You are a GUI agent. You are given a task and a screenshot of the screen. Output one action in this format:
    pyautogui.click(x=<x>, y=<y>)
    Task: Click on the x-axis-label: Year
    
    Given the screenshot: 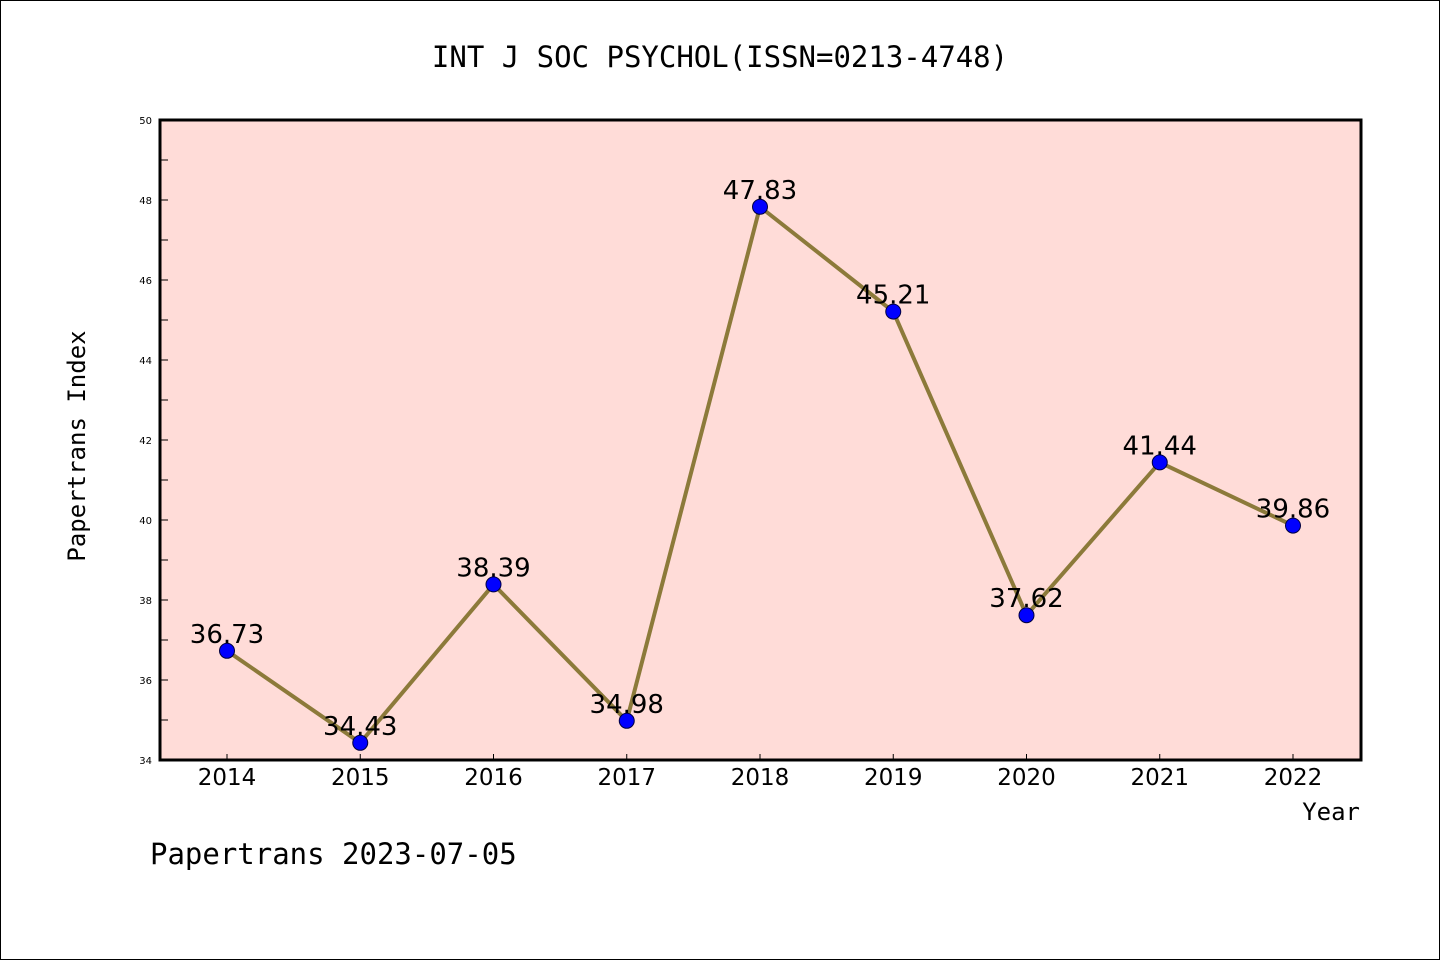 What is the action you would take?
    pyautogui.click(x=1331, y=812)
    